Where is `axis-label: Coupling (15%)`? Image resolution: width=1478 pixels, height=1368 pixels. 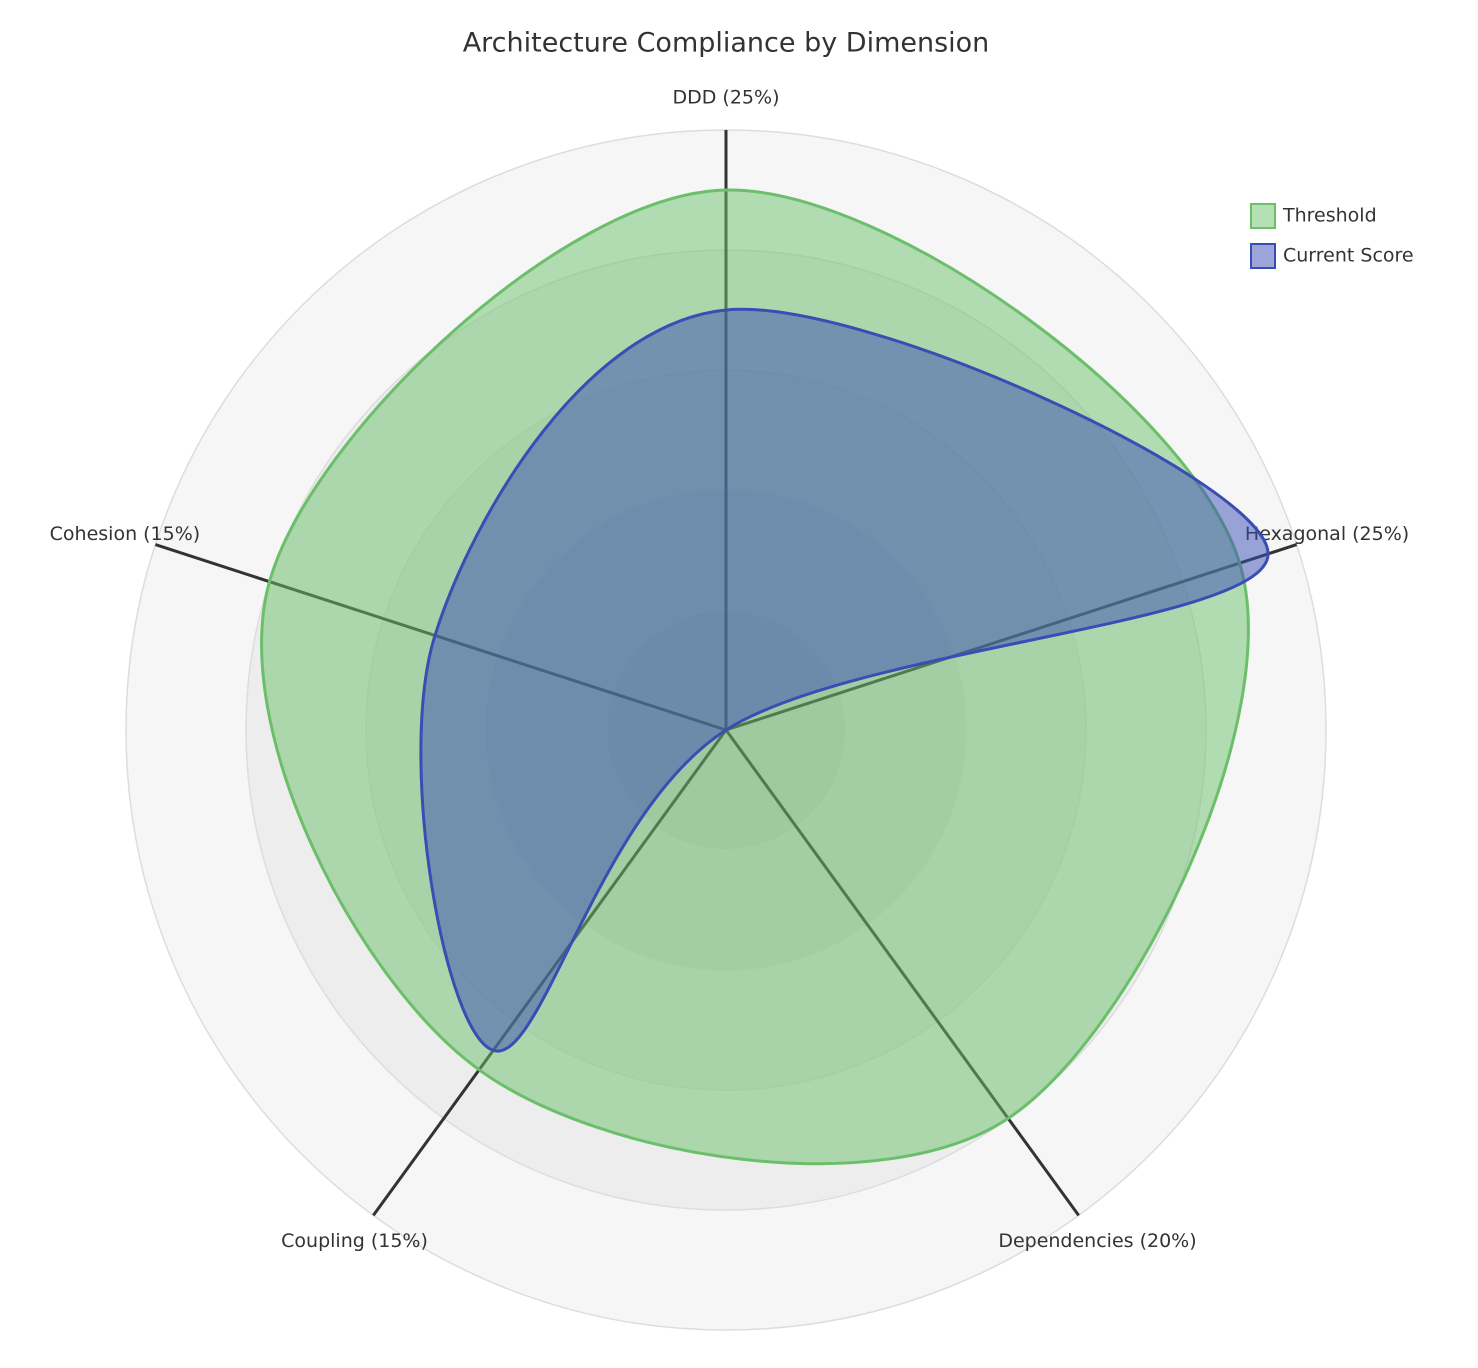
axis-label: Coupling (15%) is located at coordinates (354, 1241).